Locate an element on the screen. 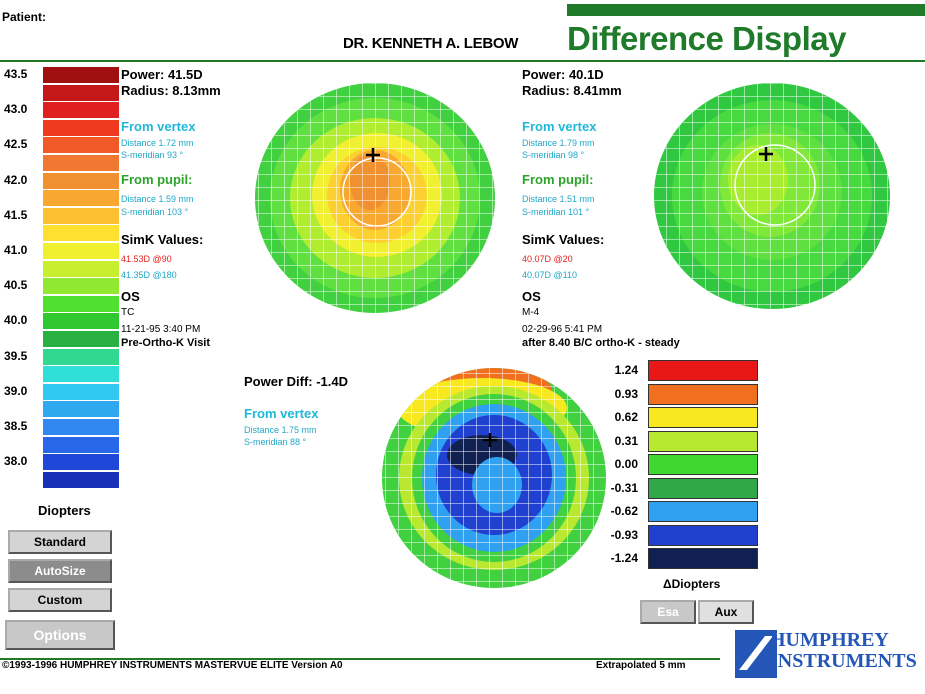 This screenshot has height=694, width=925. options-button: Options is located at coordinates (60, 635).